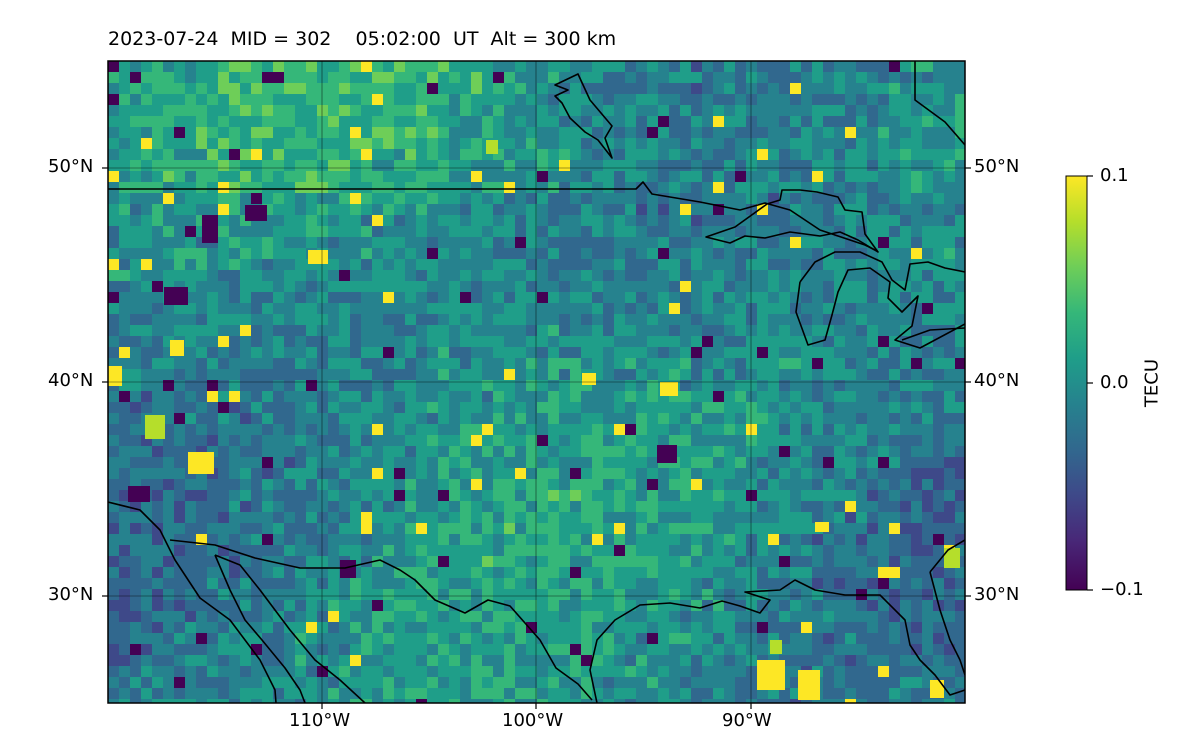 Image resolution: width=1200 pixels, height=750 pixels. What do you see at coordinates (667, 454) in the screenshot?
I see `tec-feature` at bounding box center [667, 454].